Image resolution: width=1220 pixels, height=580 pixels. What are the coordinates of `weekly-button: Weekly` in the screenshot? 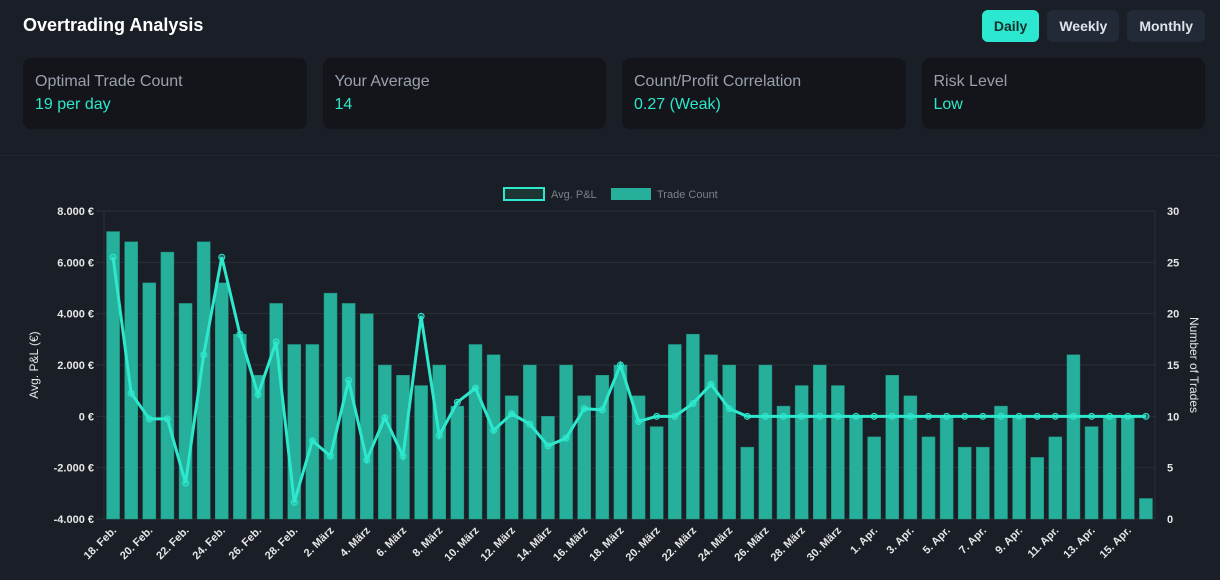 It's located at (1083, 26).